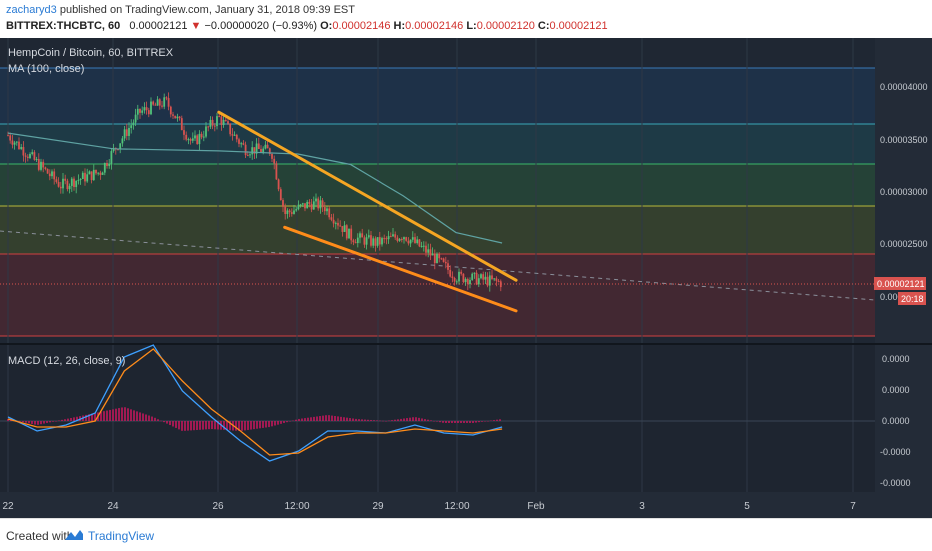 The image size is (932, 551). What do you see at coordinates (429, 506) in the screenshot?
I see `time-axis: 22 24 26 12:00 29 12:00 Feb 3 5 7` at bounding box center [429, 506].